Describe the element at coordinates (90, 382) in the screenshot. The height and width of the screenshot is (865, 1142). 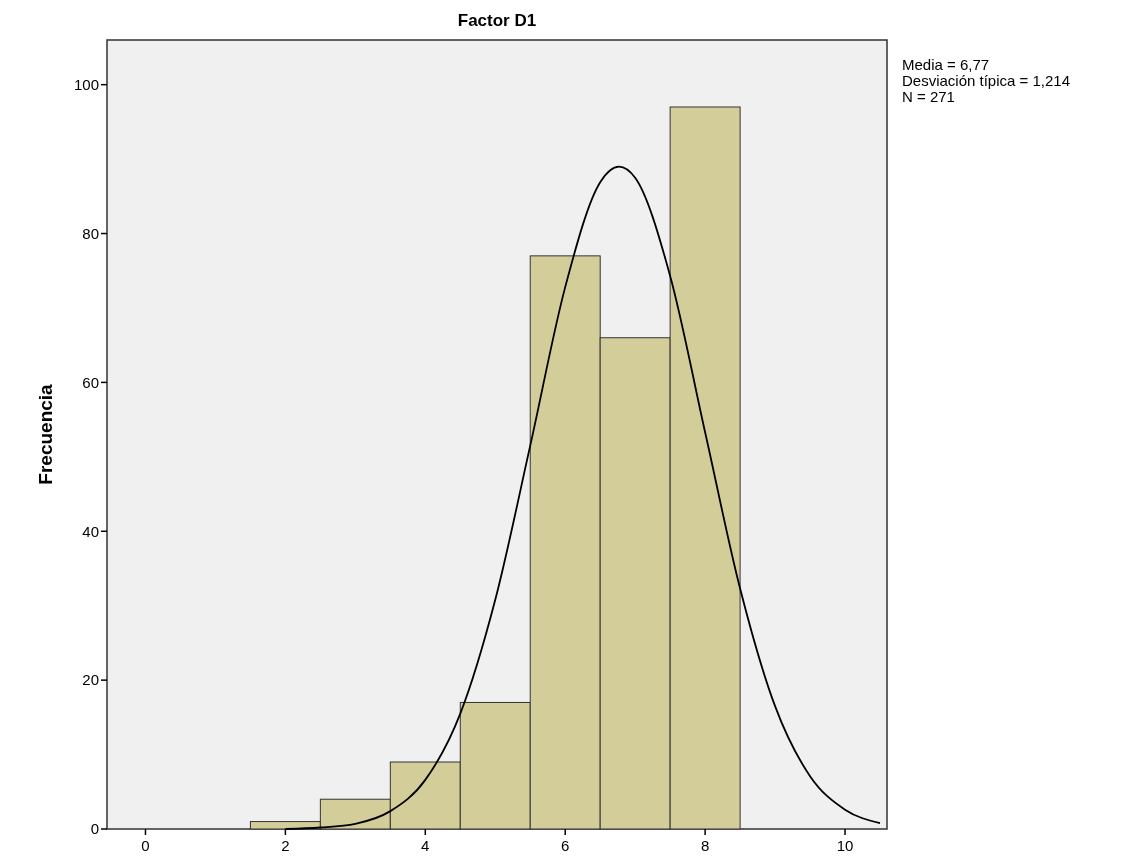
I see `y-tick-label: 60` at that location.